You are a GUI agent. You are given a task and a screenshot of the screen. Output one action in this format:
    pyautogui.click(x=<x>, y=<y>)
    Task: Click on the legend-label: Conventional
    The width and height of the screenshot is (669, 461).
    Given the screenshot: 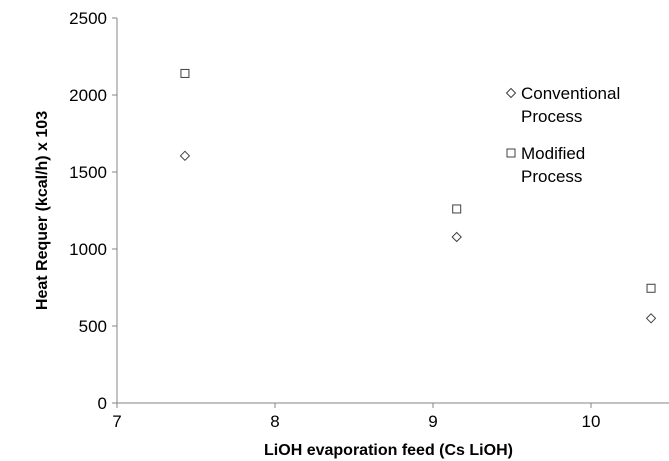 What is the action you would take?
    pyautogui.click(x=570, y=93)
    